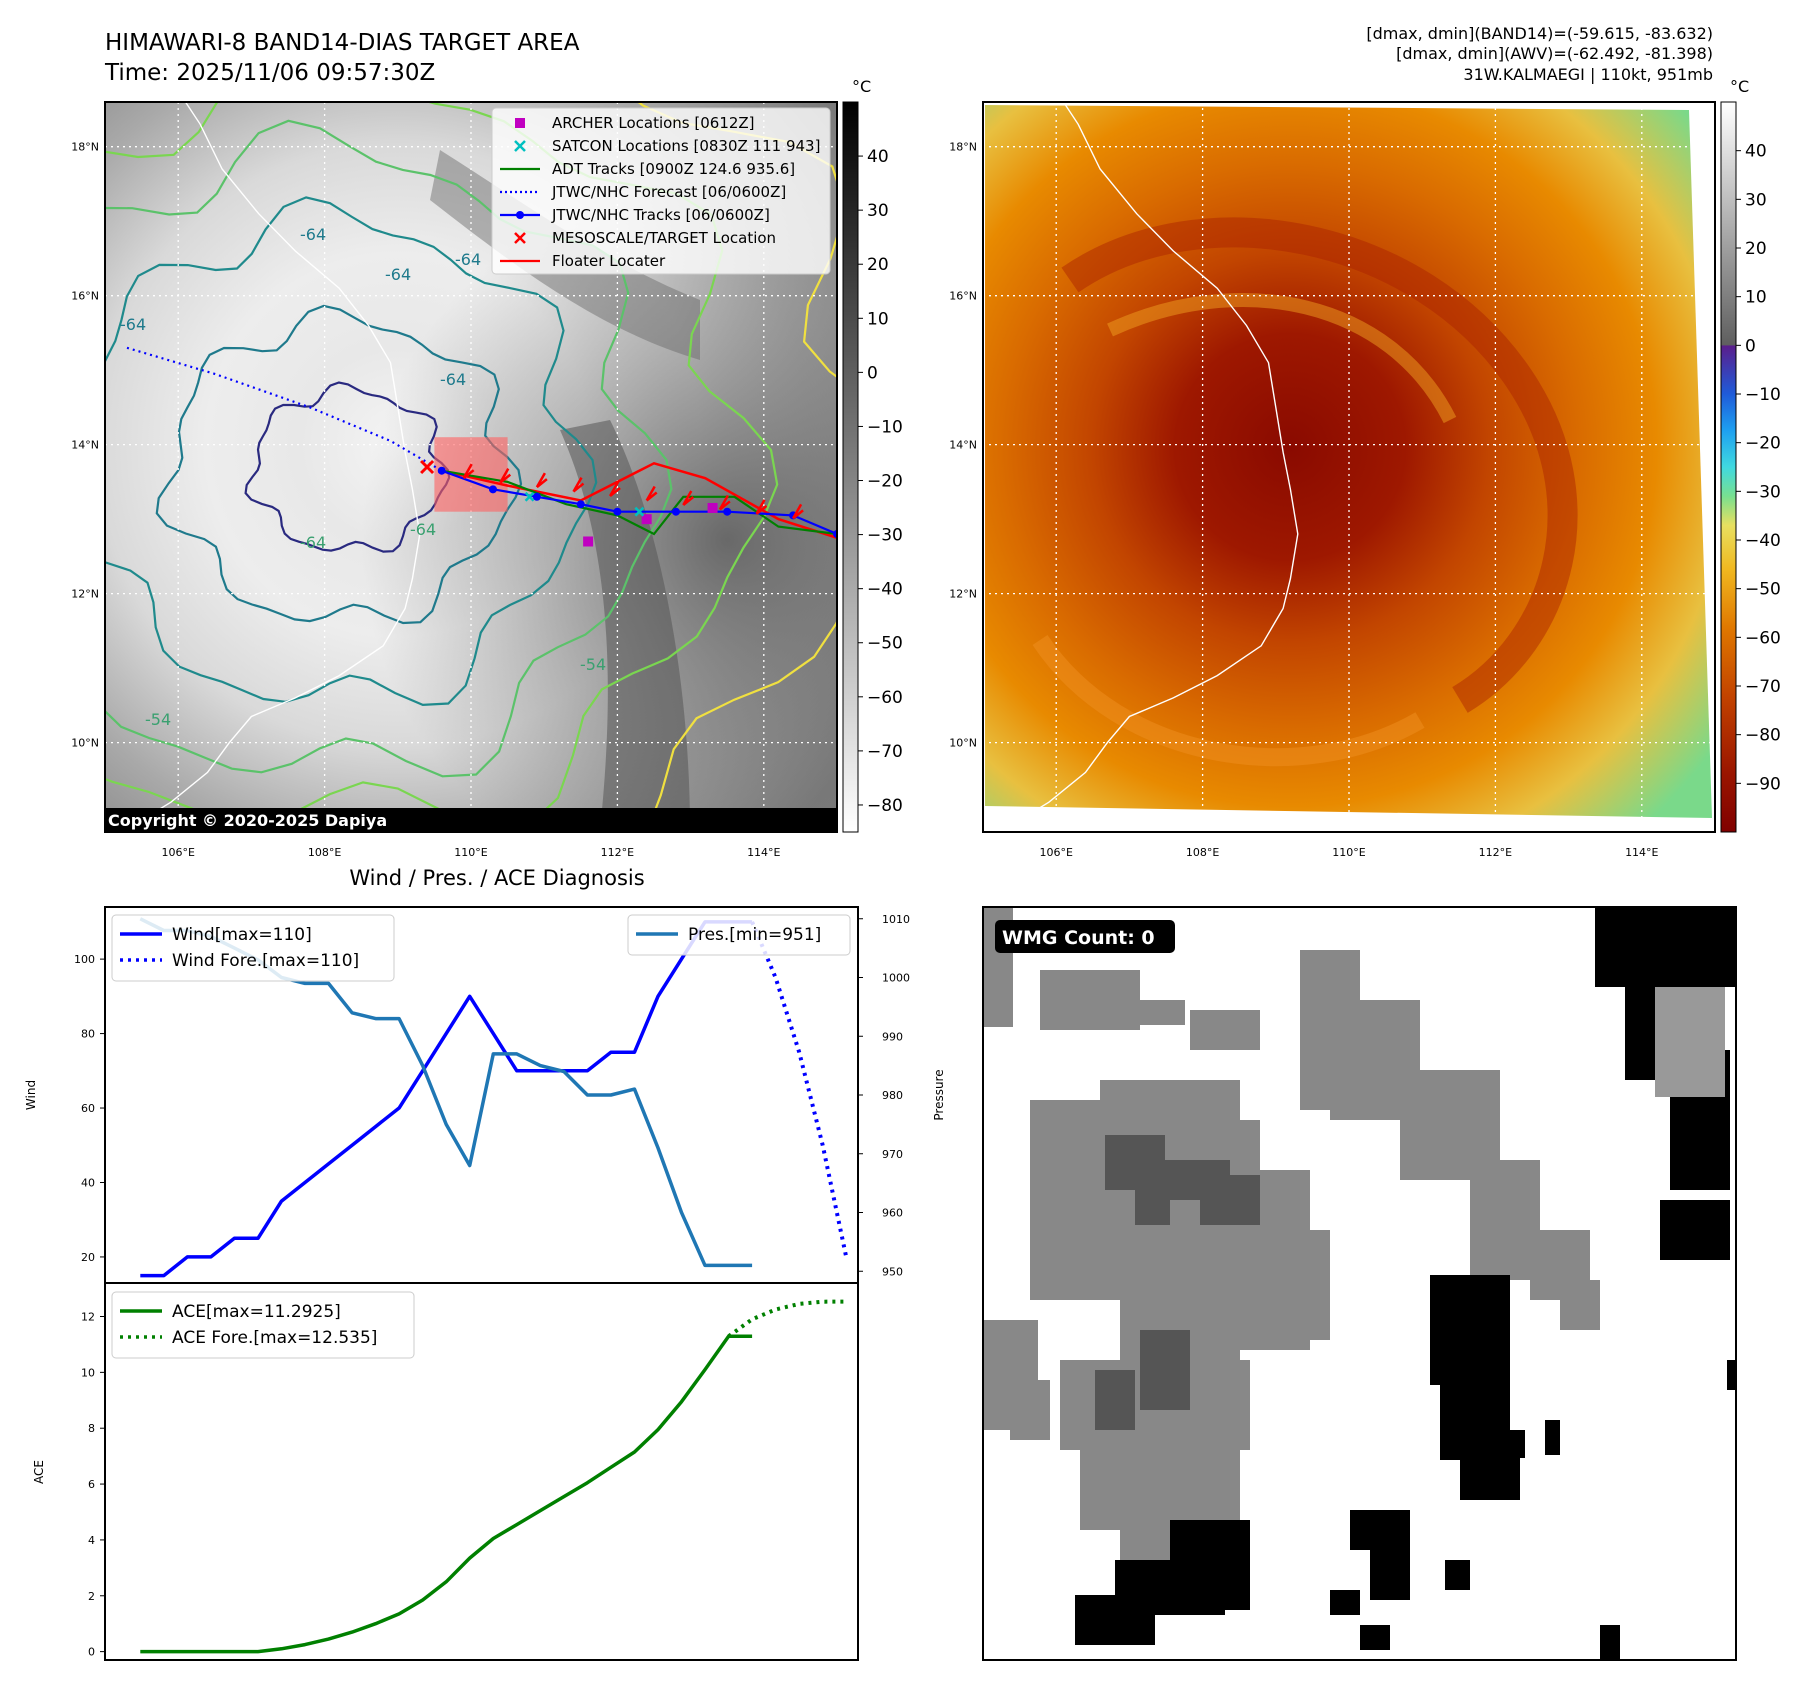  What do you see at coordinates (1085, 936) in the screenshot?
I see `wmg-count-badge` at bounding box center [1085, 936].